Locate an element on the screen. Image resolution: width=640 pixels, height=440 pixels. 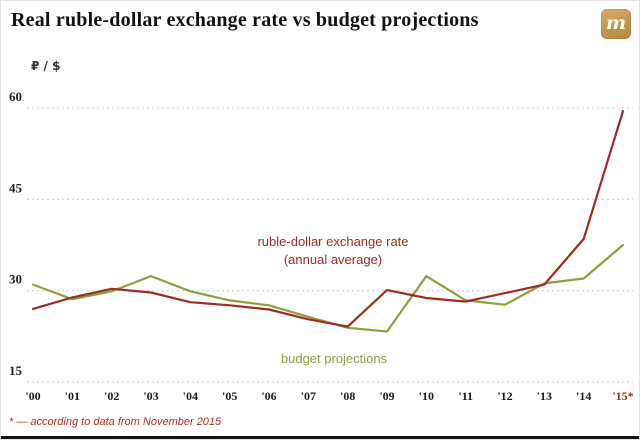
y-tick-label: 45 is located at coordinates (16, 187).